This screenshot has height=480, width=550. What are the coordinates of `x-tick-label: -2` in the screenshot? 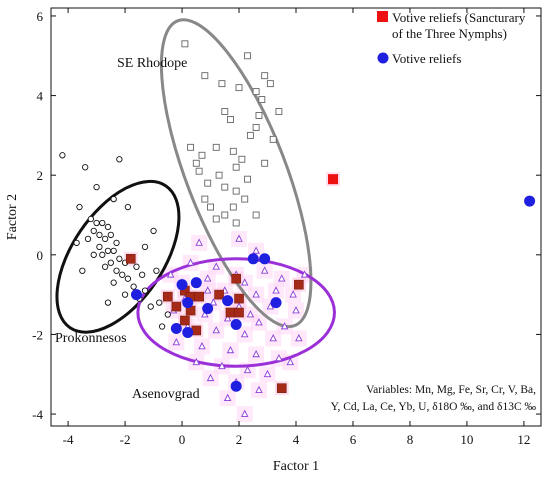 It's located at (125, 439).